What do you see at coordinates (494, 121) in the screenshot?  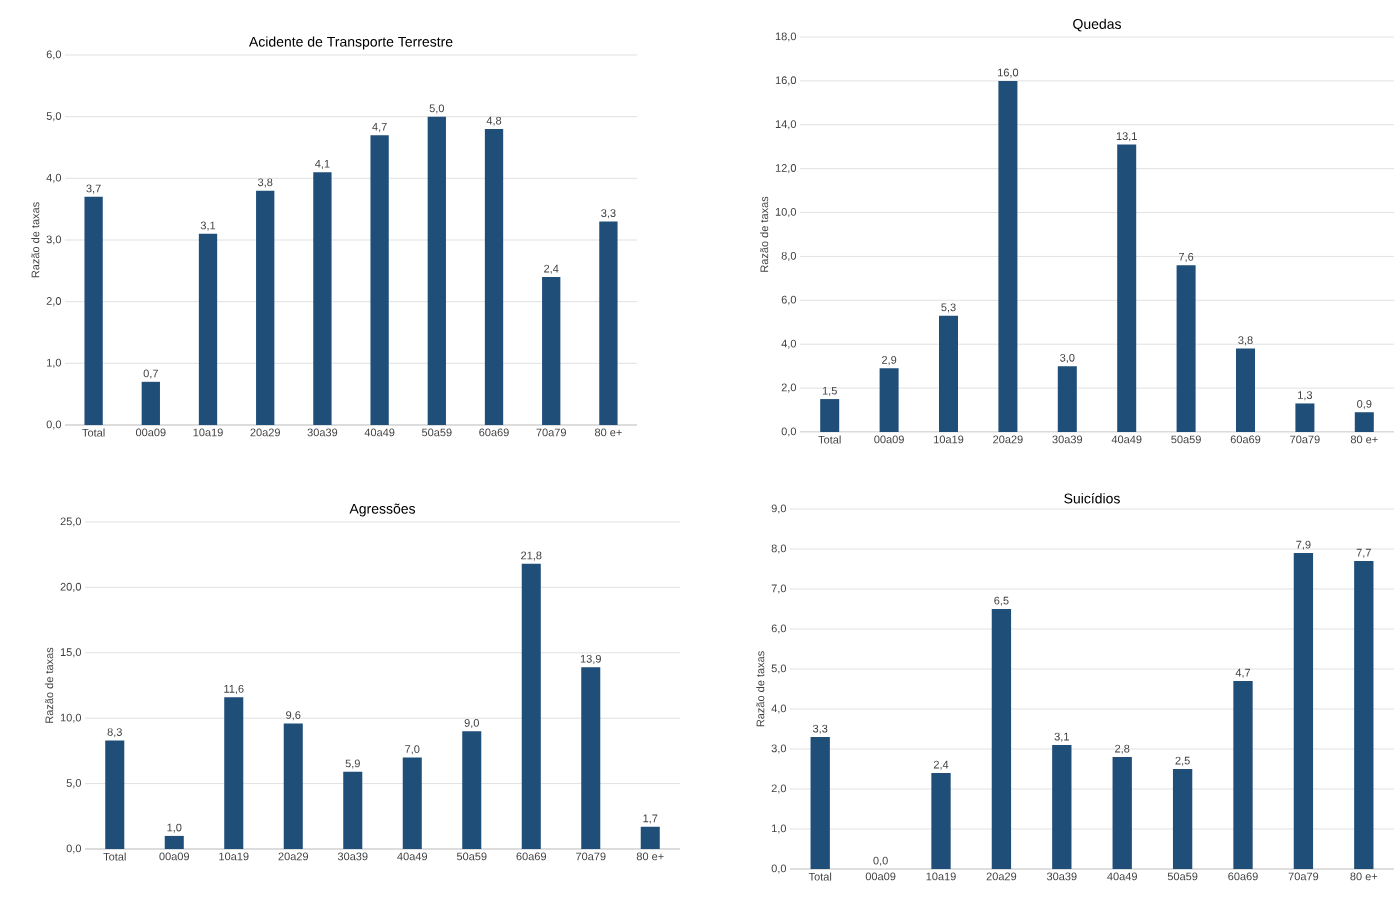 I see `data-label: 4,8` at bounding box center [494, 121].